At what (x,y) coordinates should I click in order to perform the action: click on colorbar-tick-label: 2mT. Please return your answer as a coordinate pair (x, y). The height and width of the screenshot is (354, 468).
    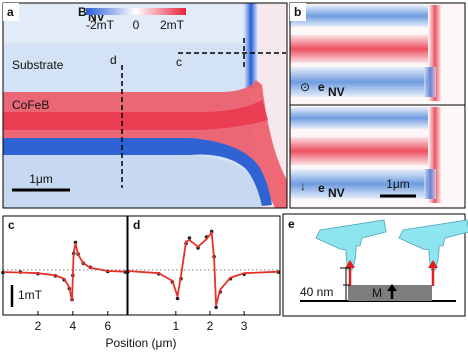
    Looking at the image, I should click on (172, 25).